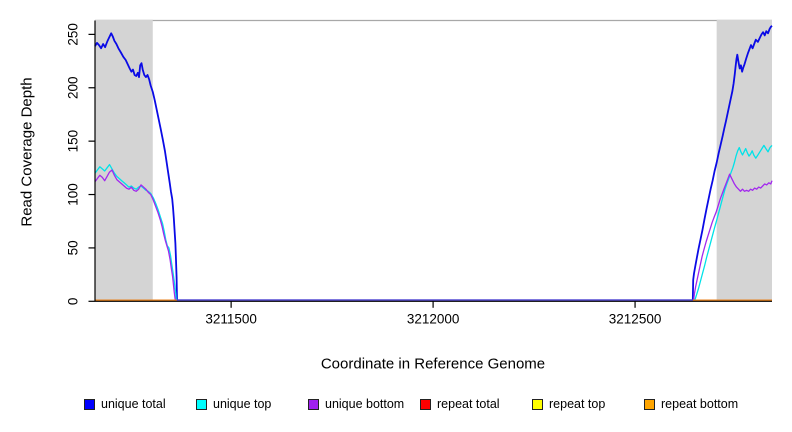  Describe the element at coordinates (73, 87) in the screenshot. I see `y-tick-label: 200` at that location.